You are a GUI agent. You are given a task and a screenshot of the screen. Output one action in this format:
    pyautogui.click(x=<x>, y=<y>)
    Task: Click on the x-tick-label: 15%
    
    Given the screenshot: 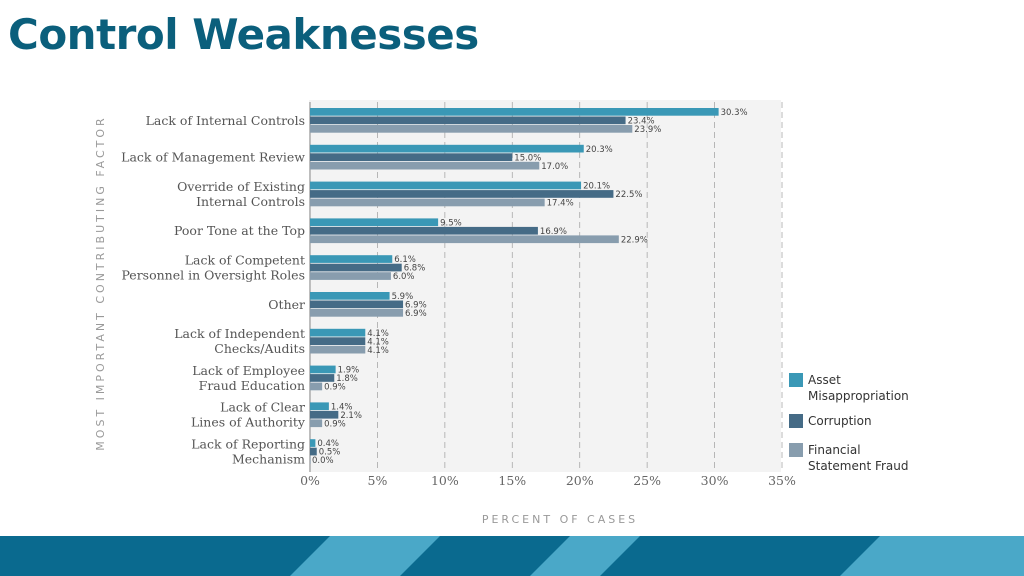 What is the action you would take?
    pyautogui.click(x=512, y=480)
    